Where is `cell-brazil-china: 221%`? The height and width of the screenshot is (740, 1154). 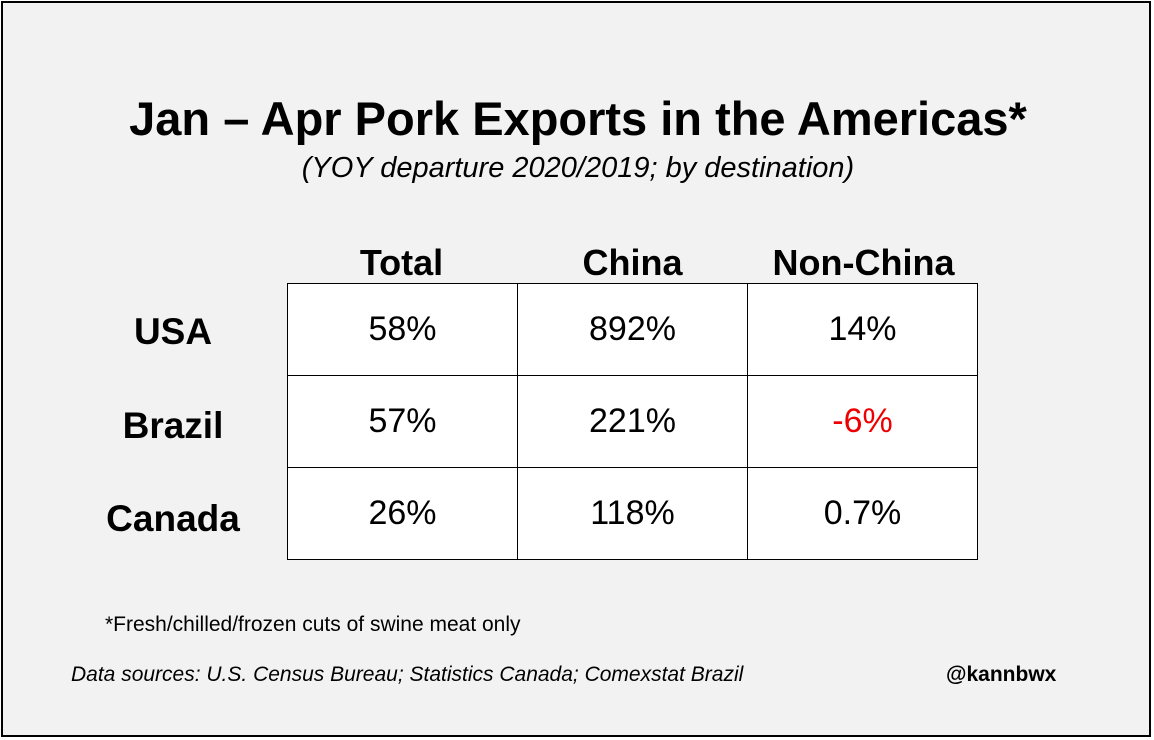 cell-brazil-china: 221% is located at coordinates (632, 421).